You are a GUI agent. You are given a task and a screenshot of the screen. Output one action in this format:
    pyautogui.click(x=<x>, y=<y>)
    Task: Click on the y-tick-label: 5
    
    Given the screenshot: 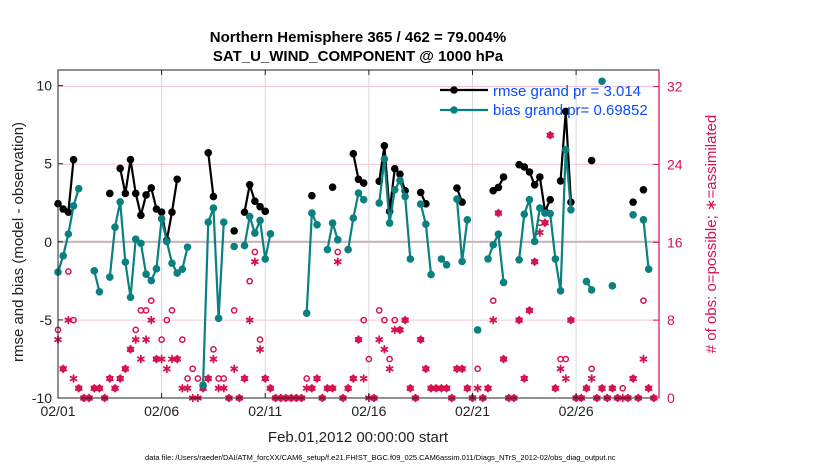 What is the action you would take?
    pyautogui.click(x=48, y=164)
    